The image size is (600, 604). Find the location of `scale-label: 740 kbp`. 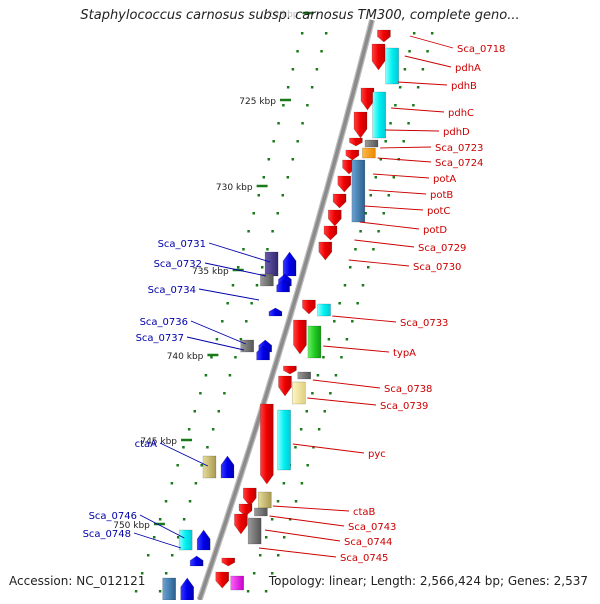

scale-label: 740 kbp is located at coordinates (185, 357).